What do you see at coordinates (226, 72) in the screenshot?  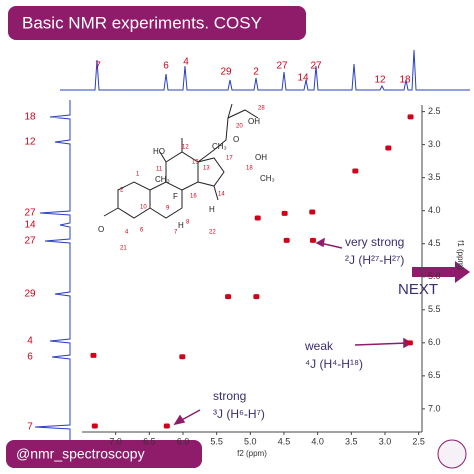 I see `top-peak-label: 29` at bounding box center [226, 72].